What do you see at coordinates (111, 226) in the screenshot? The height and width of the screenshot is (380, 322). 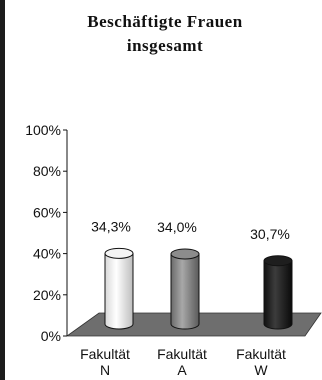 I see `data-label: 34,3%` at bounding box center [111, 226].